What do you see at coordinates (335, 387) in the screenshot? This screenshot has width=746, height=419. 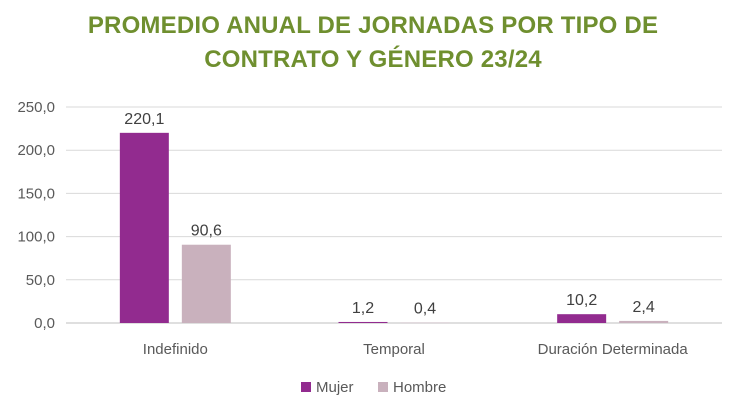 I see `legend-label: Mujer` at bounding box center [335, 387].